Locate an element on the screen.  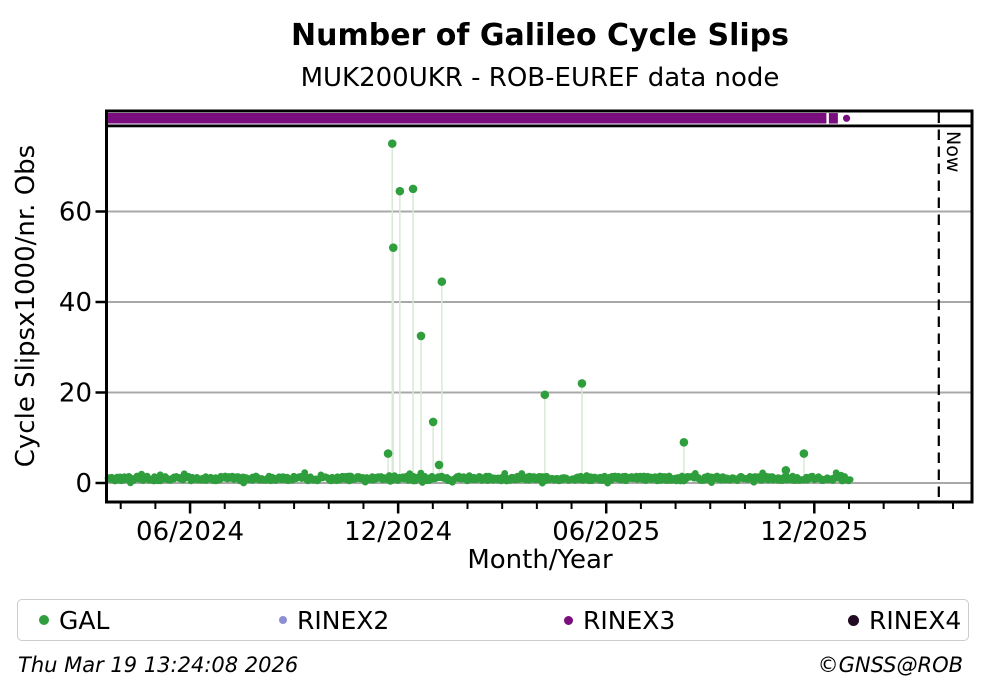
band-separator-line is located at coordinates (539, 126).